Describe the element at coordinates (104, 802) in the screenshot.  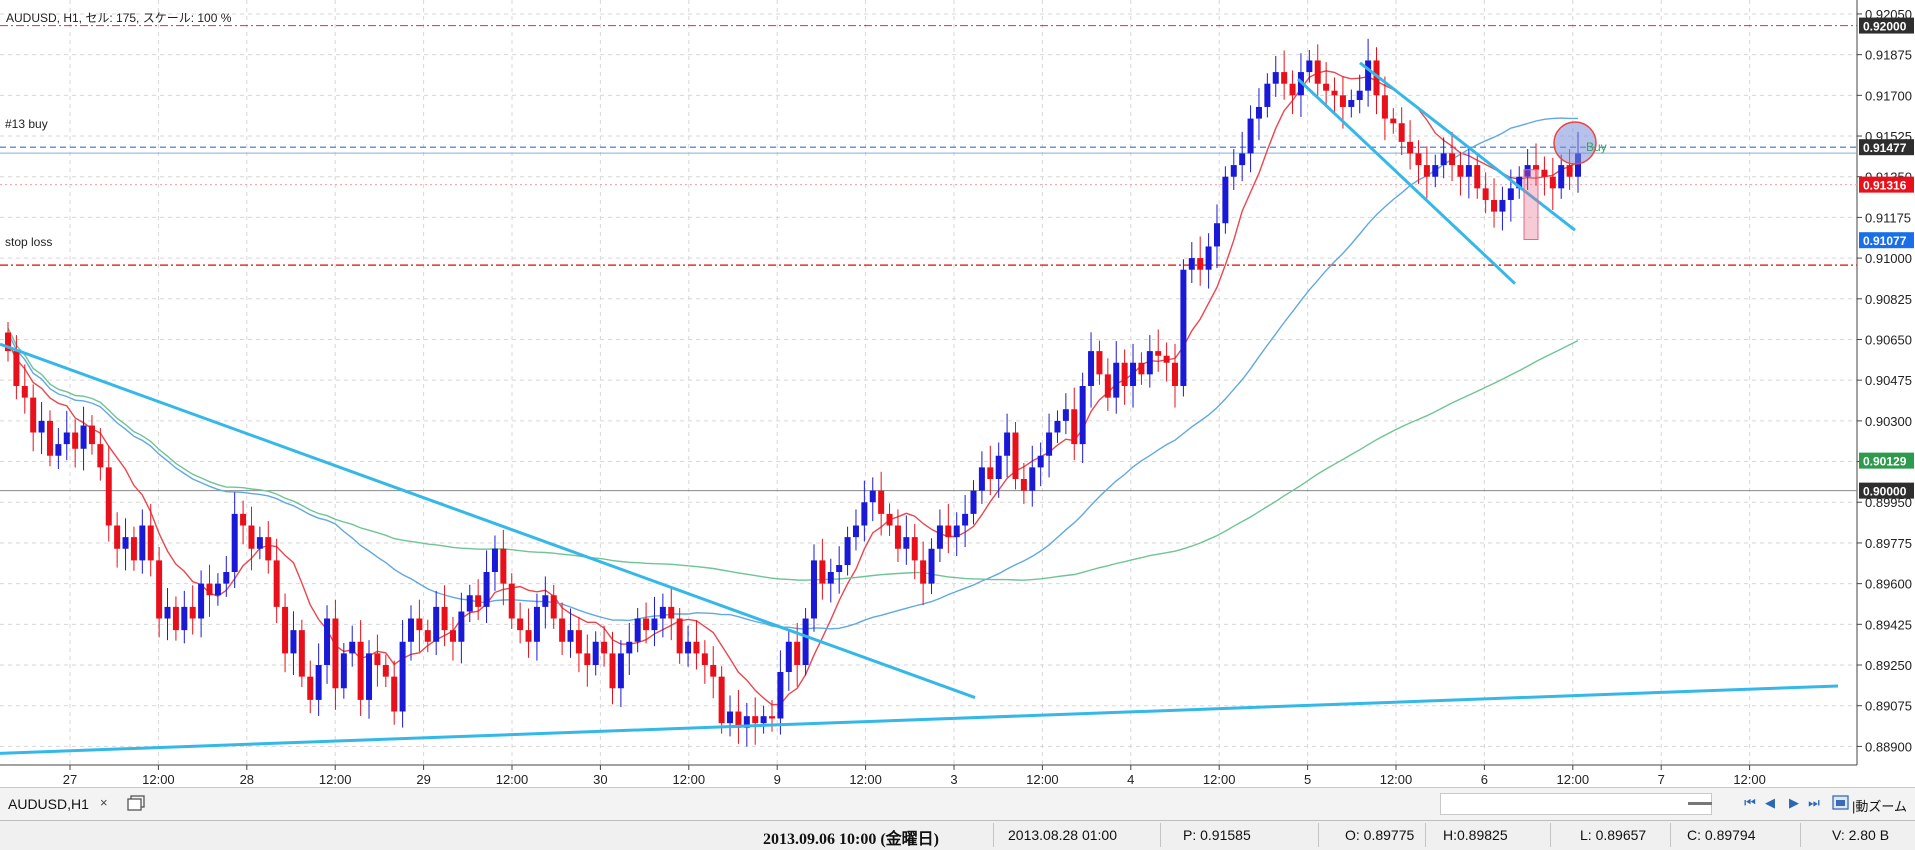
I see `tab-close-icon: ×` at that location.